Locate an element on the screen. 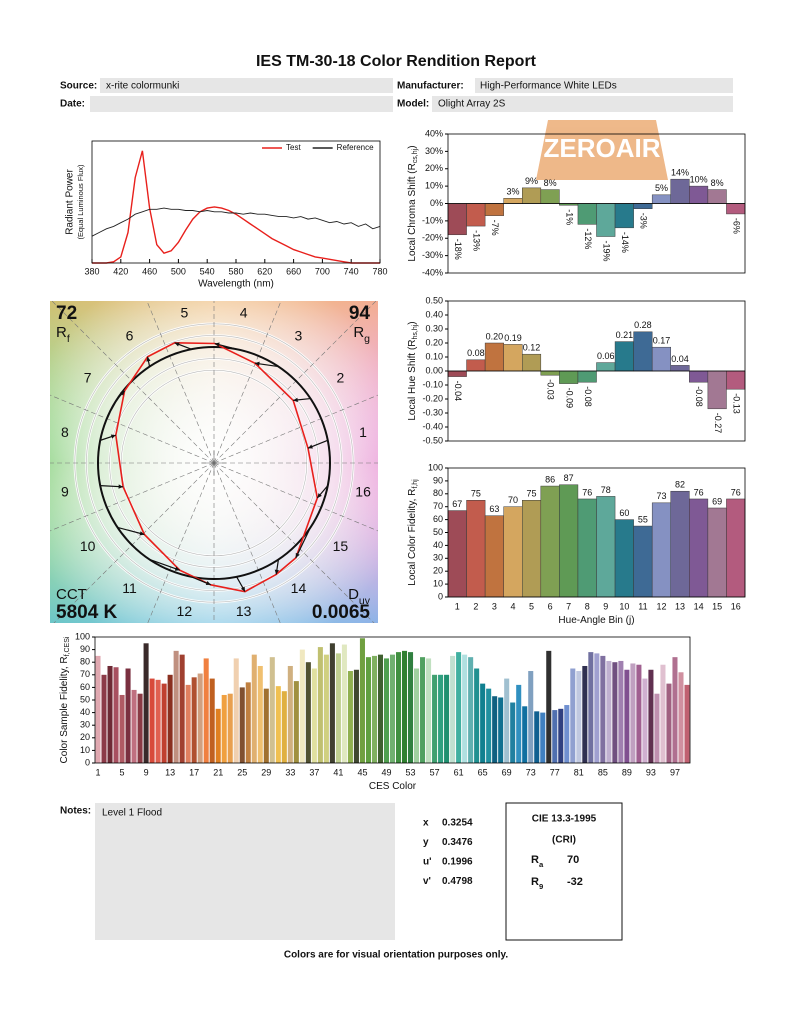  value-label: 9% is located at coordinates (531, 181).